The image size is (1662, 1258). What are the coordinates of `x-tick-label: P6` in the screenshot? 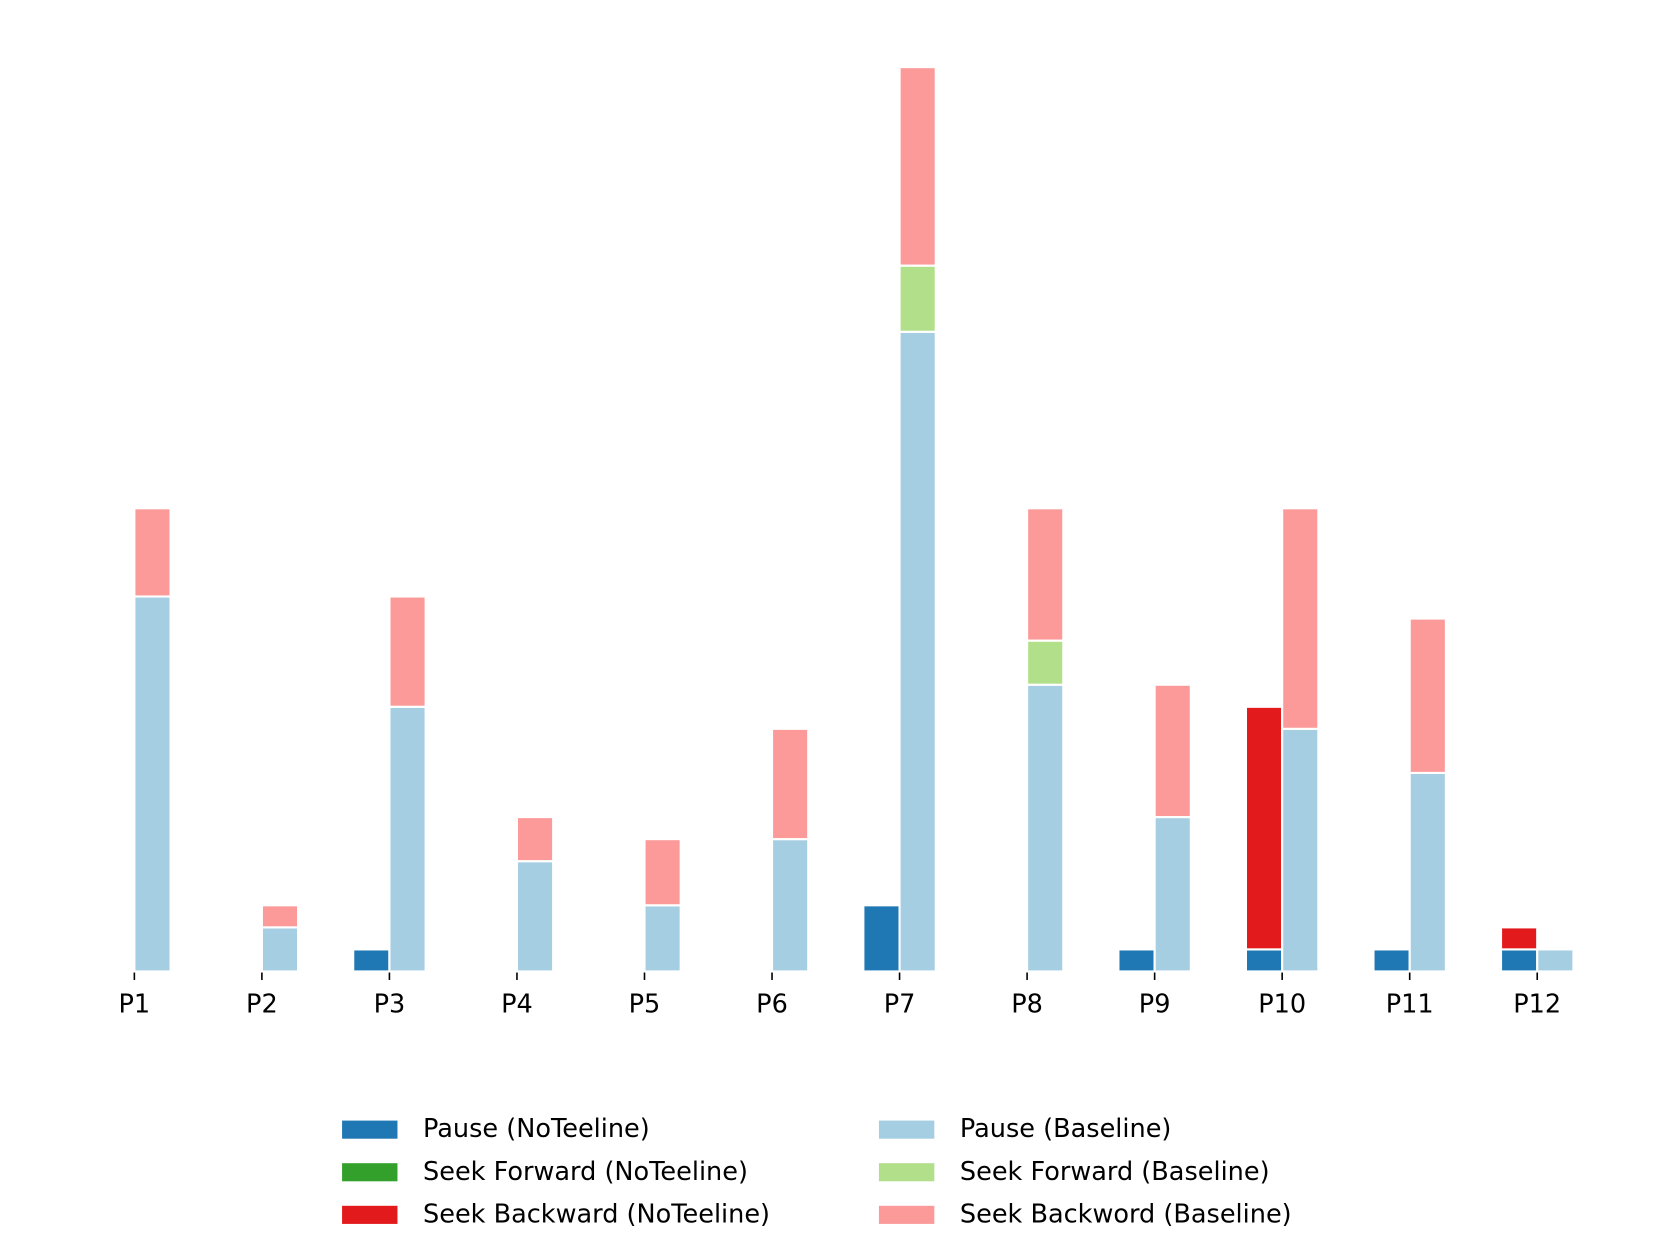 It's located at (772, 1005).